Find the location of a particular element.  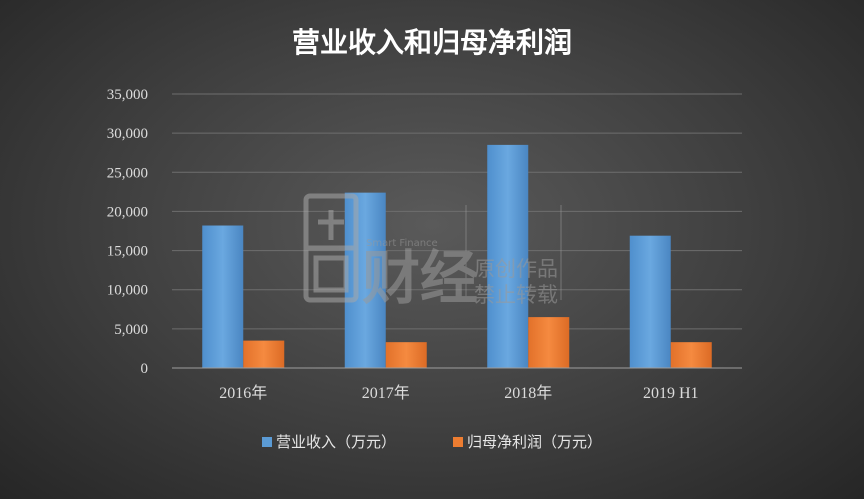

y-tick-label: 25,000 is located at coordinates (127, 173).